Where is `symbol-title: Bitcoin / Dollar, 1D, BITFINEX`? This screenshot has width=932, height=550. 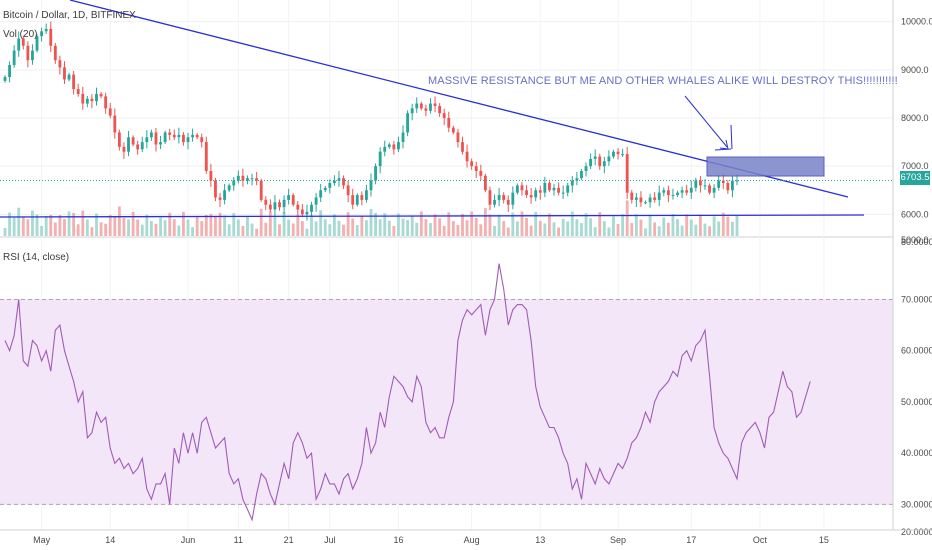 symbol-title: Bitcoin / Dollar, 1D, BITFINEX is located at coordinates (69, 15).